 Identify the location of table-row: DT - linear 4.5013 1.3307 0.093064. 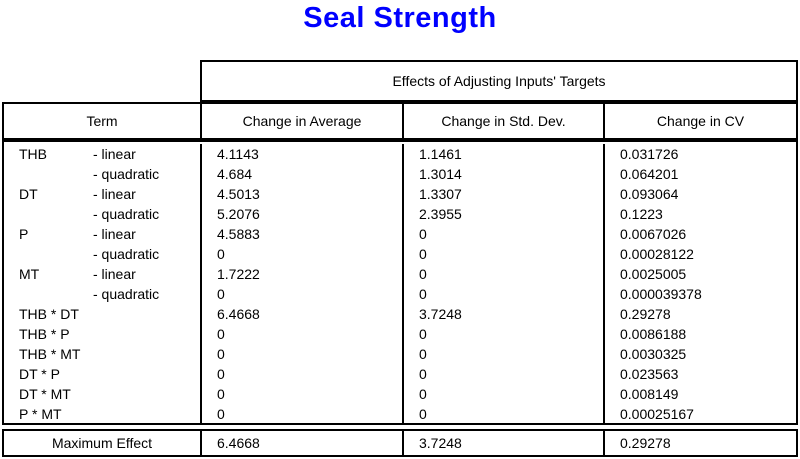
(400, 194).